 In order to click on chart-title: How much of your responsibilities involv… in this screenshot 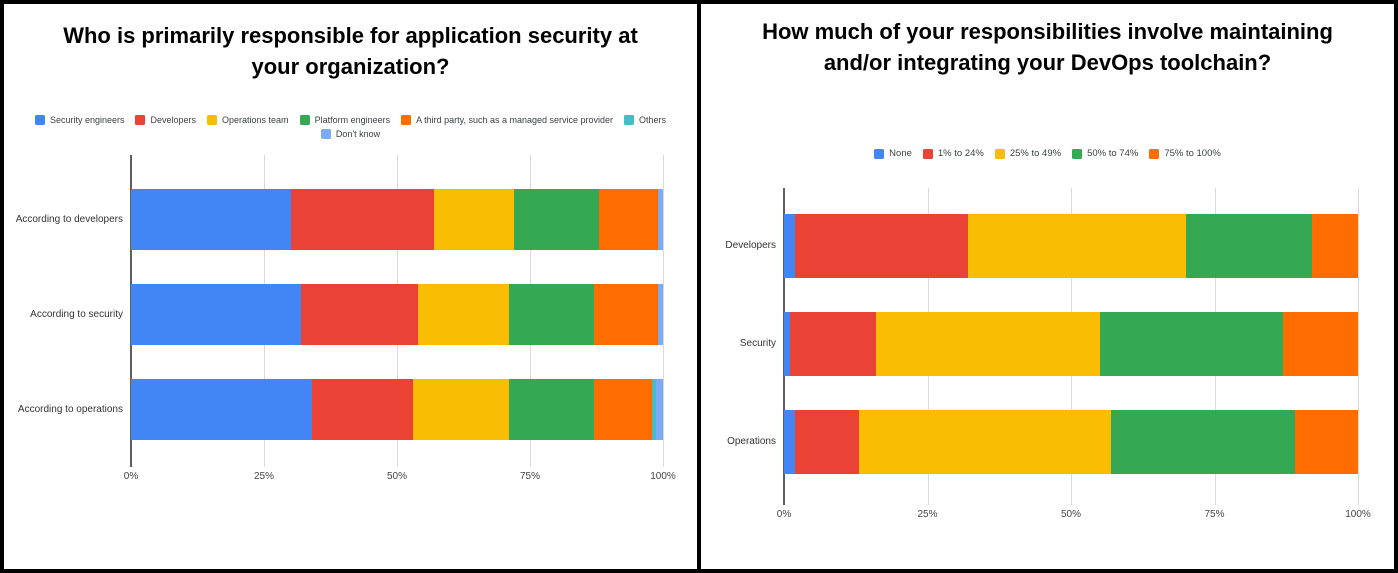, I will do `click(1047, 47)`.